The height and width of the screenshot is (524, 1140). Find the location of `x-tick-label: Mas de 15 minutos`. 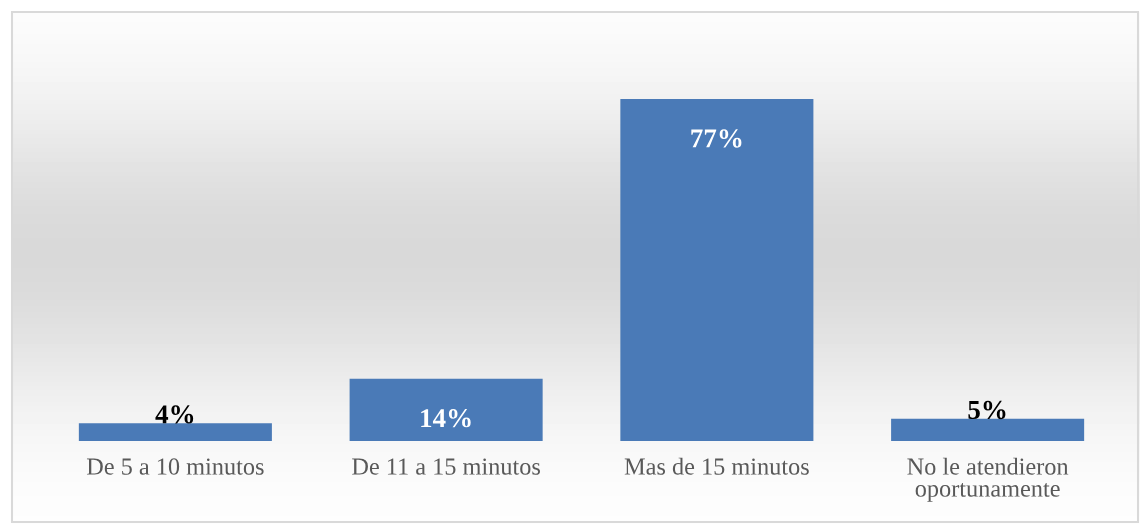

x-tick-label: Mas de 15 minutos is located at coordinates (716, 466).